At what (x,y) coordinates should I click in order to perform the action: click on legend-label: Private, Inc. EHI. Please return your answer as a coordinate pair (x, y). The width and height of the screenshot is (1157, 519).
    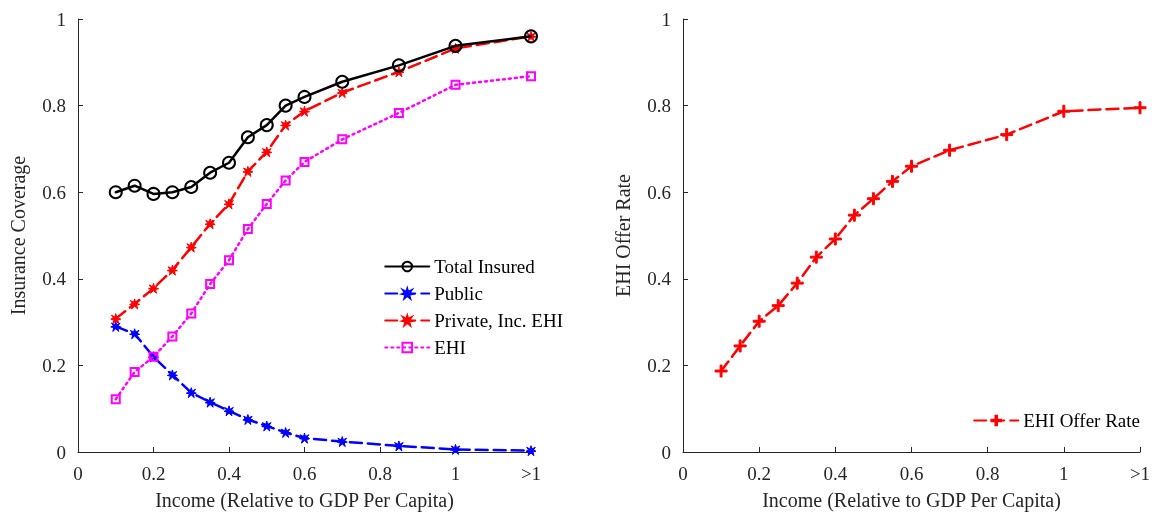
    Looking at the image, I should click on (498, 320).